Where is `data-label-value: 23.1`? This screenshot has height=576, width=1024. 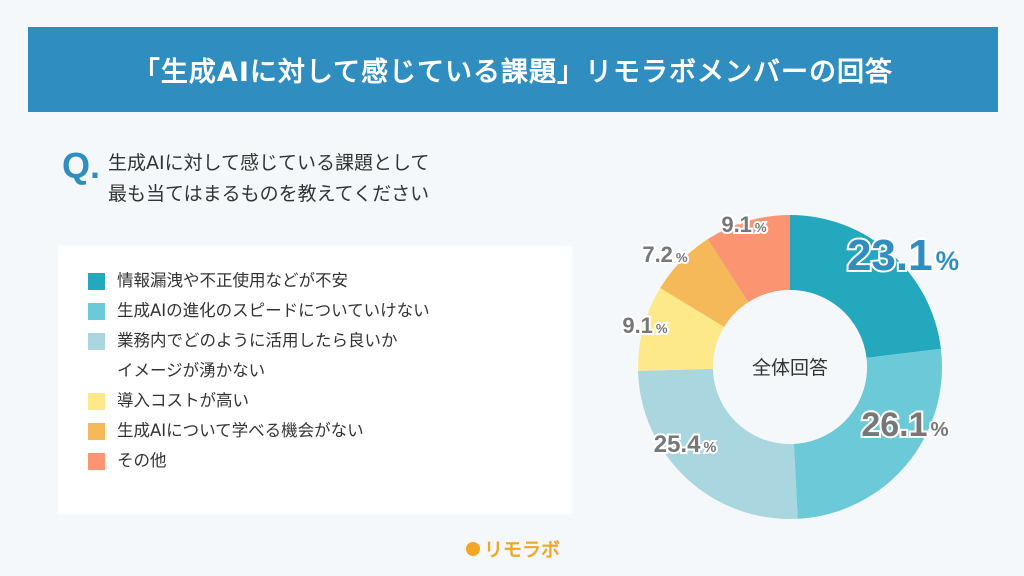 data-label-value: 23.1 is located at coordinates (890, 255).